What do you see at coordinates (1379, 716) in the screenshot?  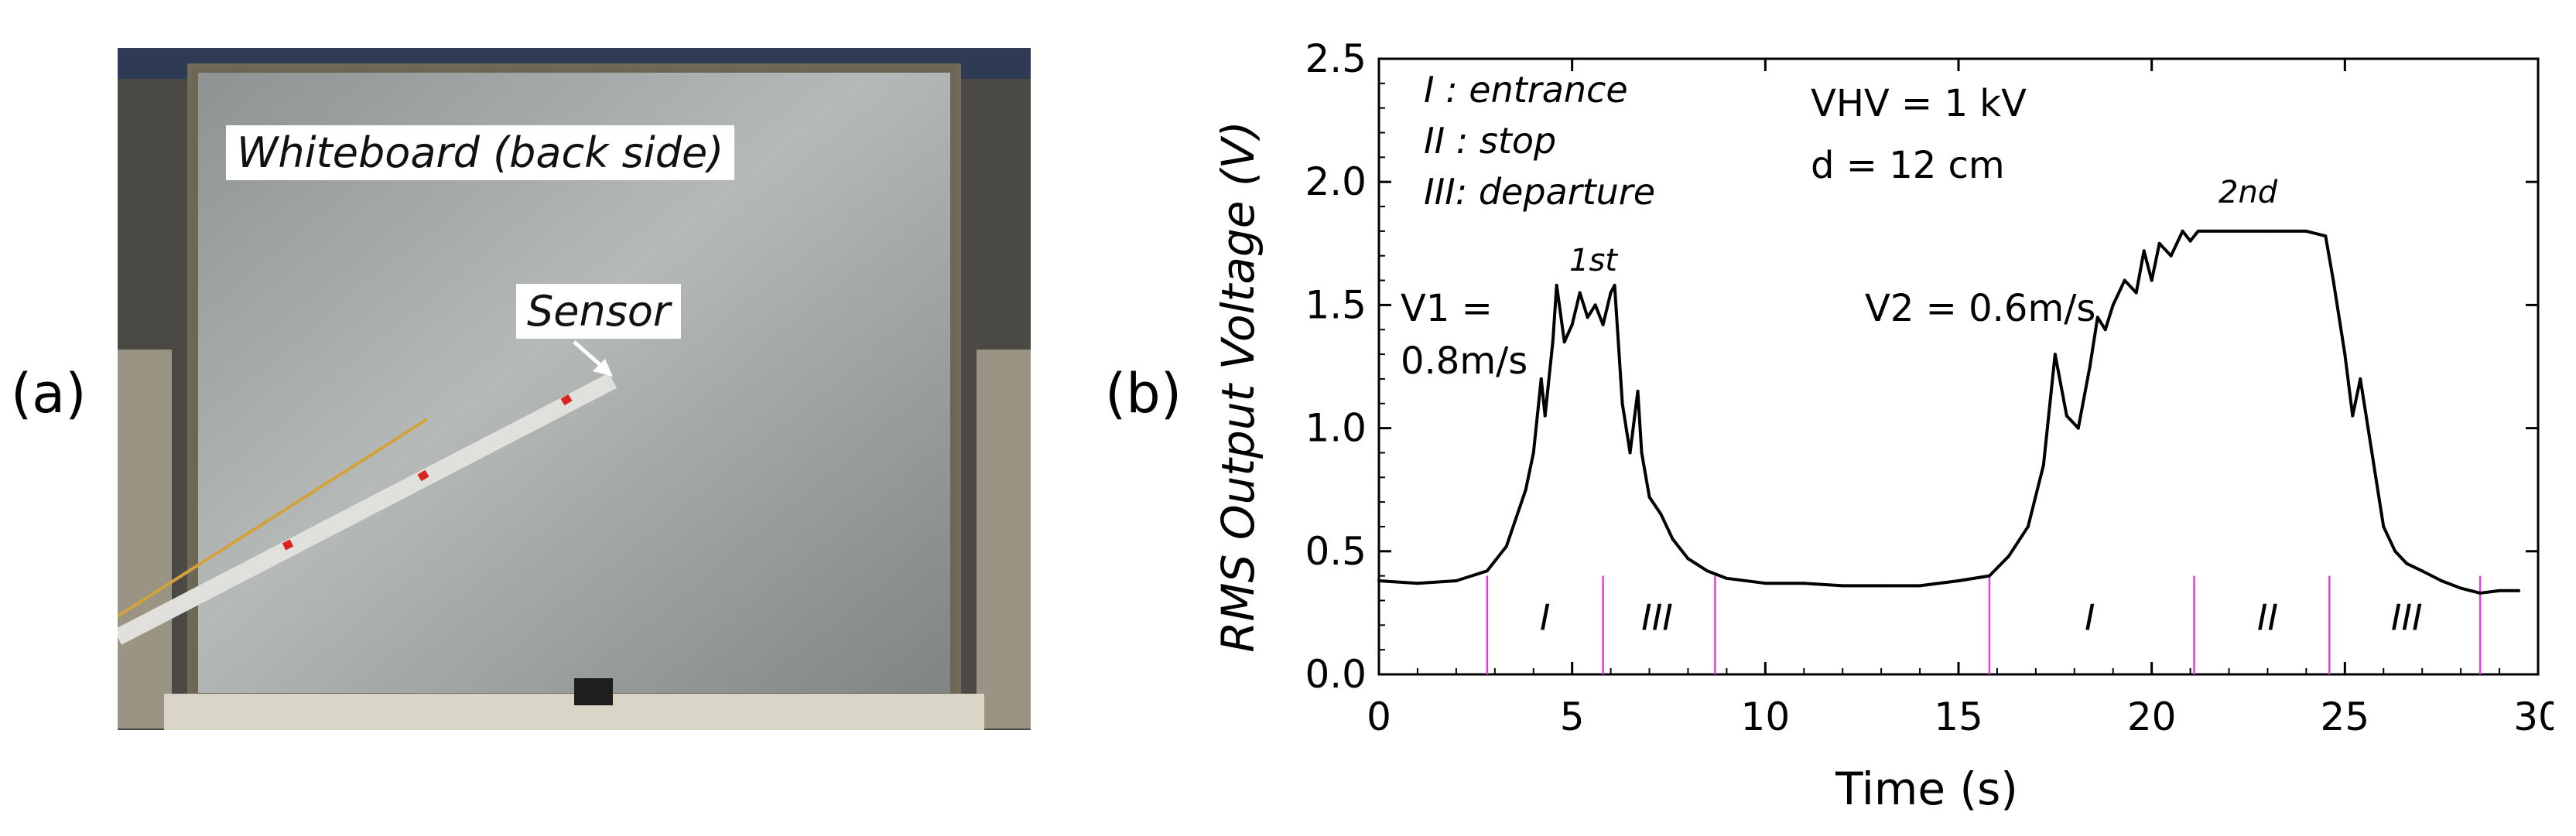 I see `x-tick-label: 0` at bounding box center [1379, 716].